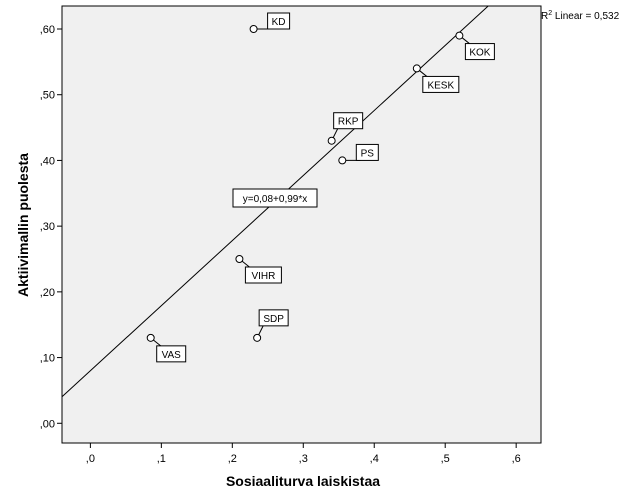  What do you see at coordinates (161, 459) in the screenshot?
I see `x-tick-label: ,1` at bounding box center [161, 459].